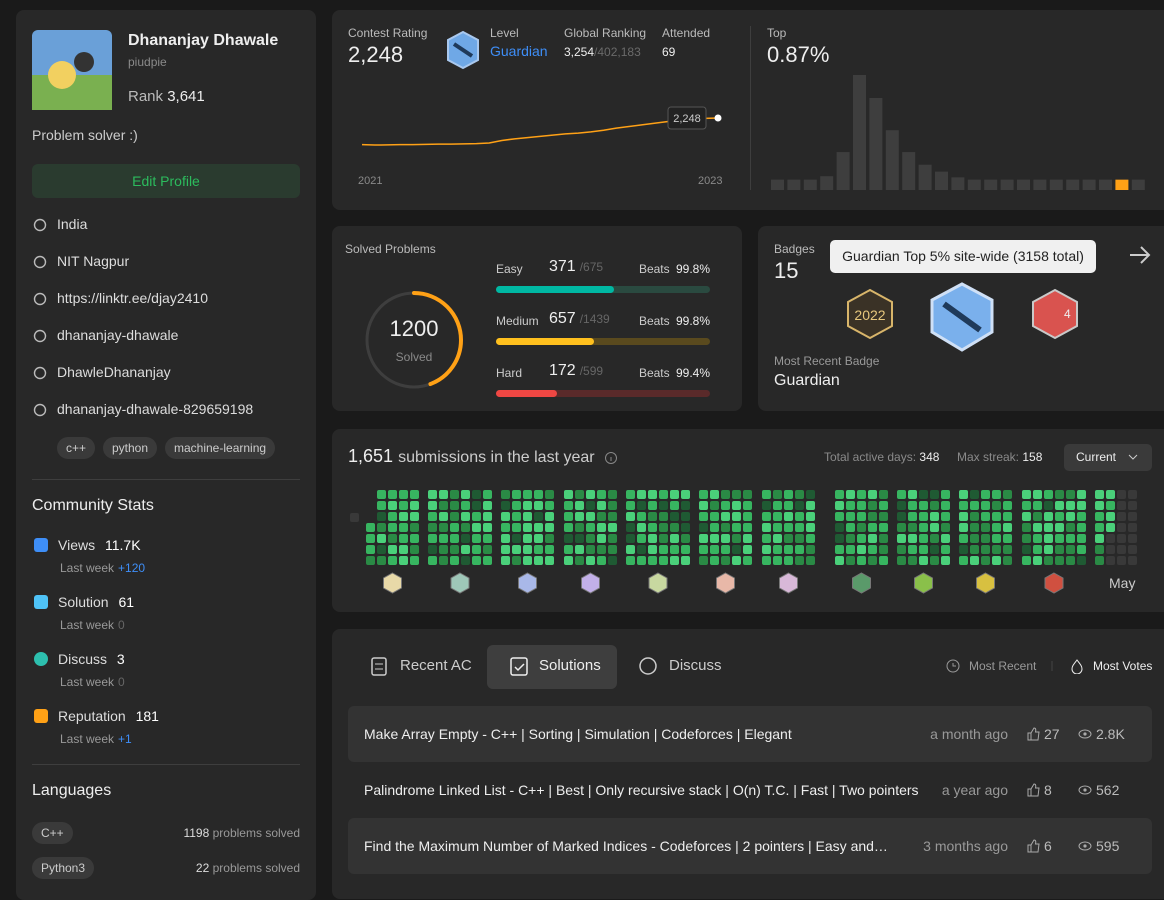 This screenshot has height=900, width=1164. What do you see at coordinates (147, 716) in the screenshot?
I see `stat-value: 181` at bounding box center [147, 716].